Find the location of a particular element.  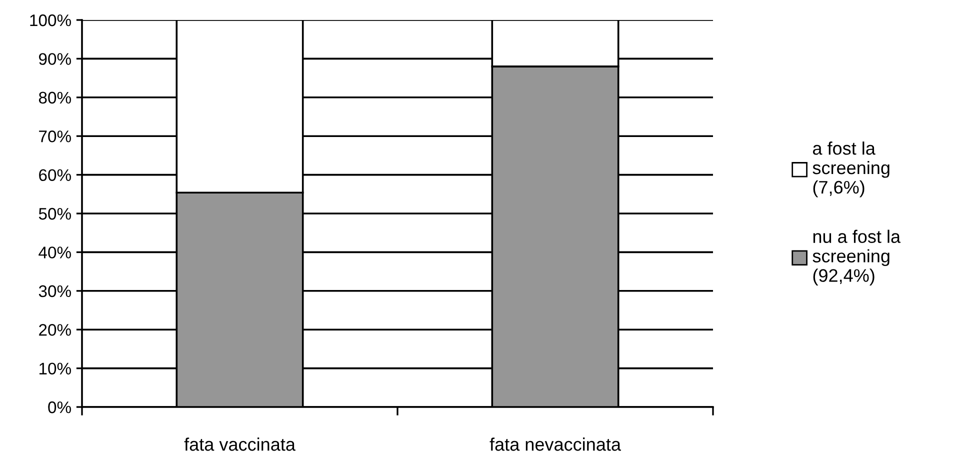

y-tick-label: 0% is located at coordinates (59, 407).